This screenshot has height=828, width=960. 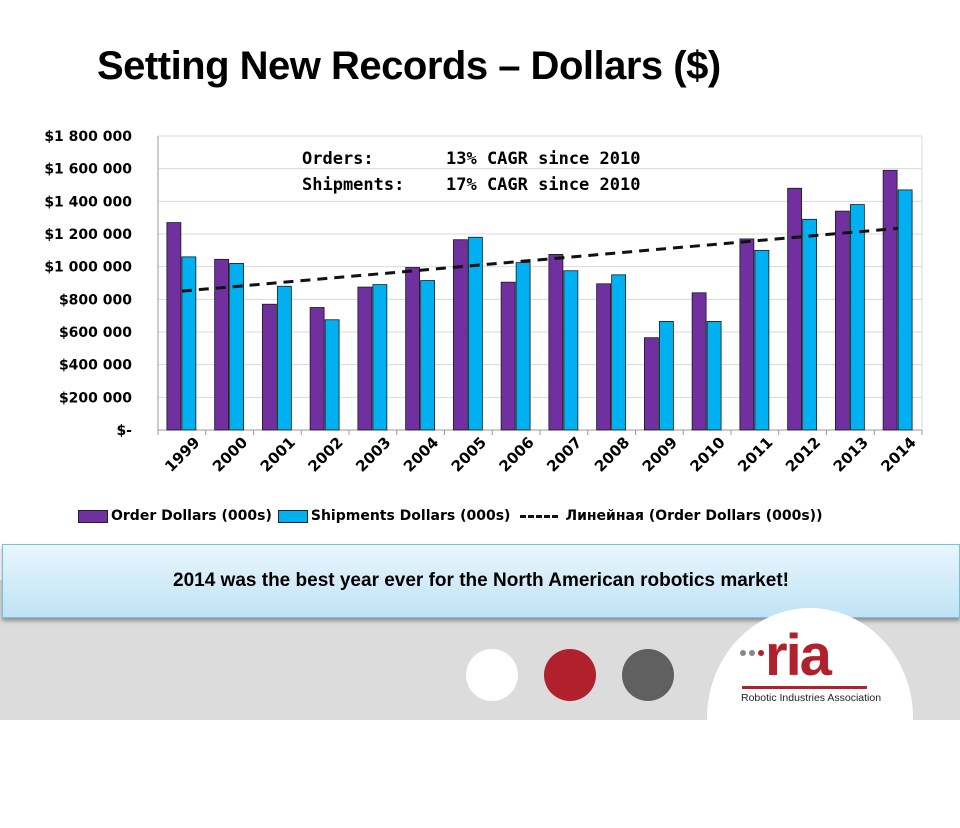 What do you see at coordinates (570, 675) in the screenshot?
I see `red-circle-decoration` at bounding box center [570, 675].